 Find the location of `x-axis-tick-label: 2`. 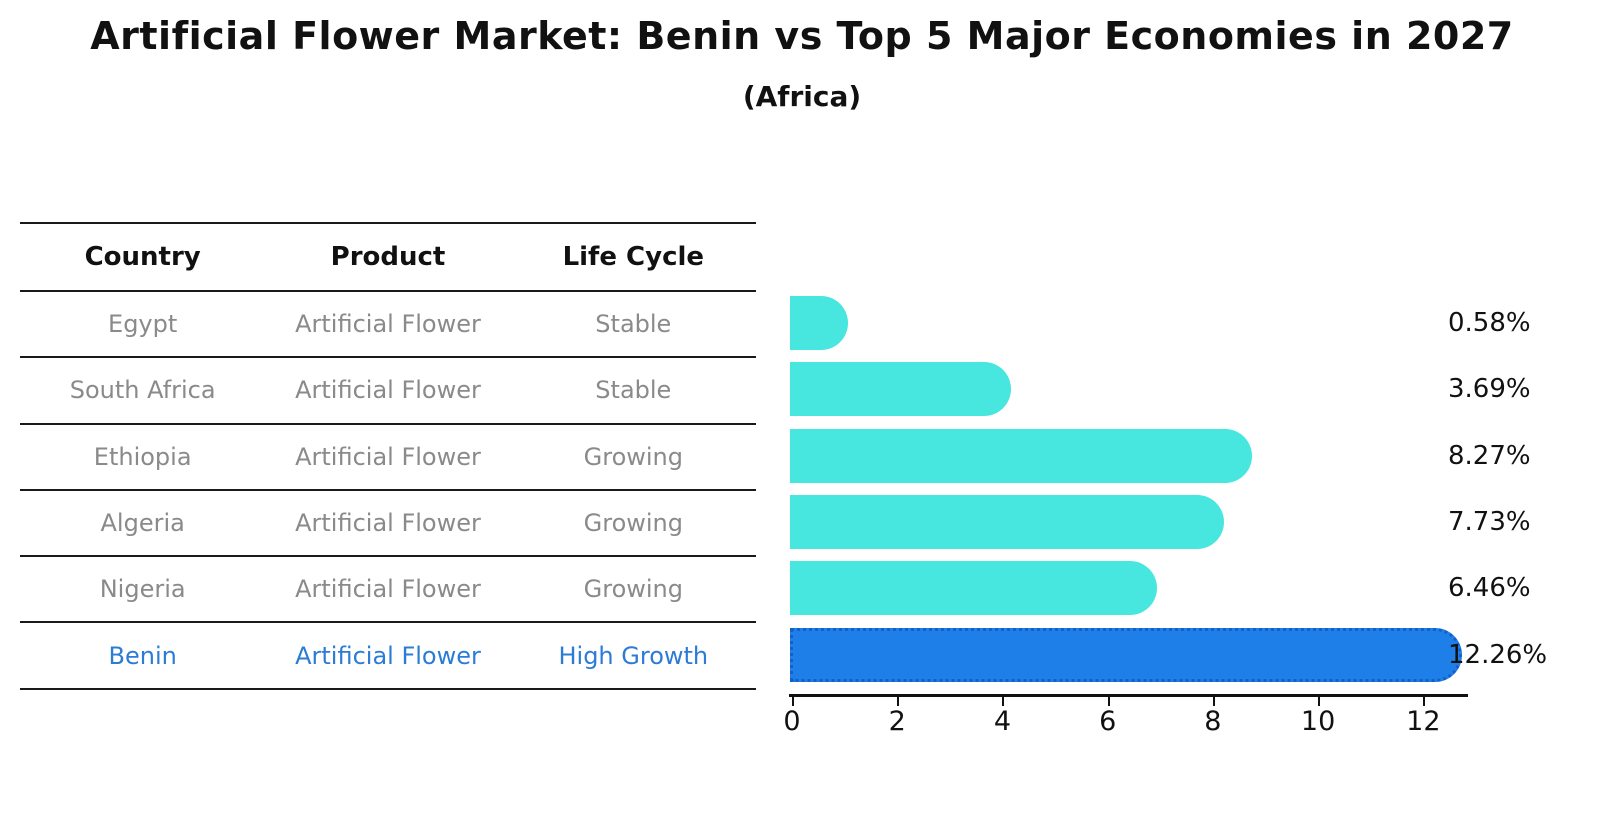

x-axis-tick-label: 2 is located at coordinates (897, 721).